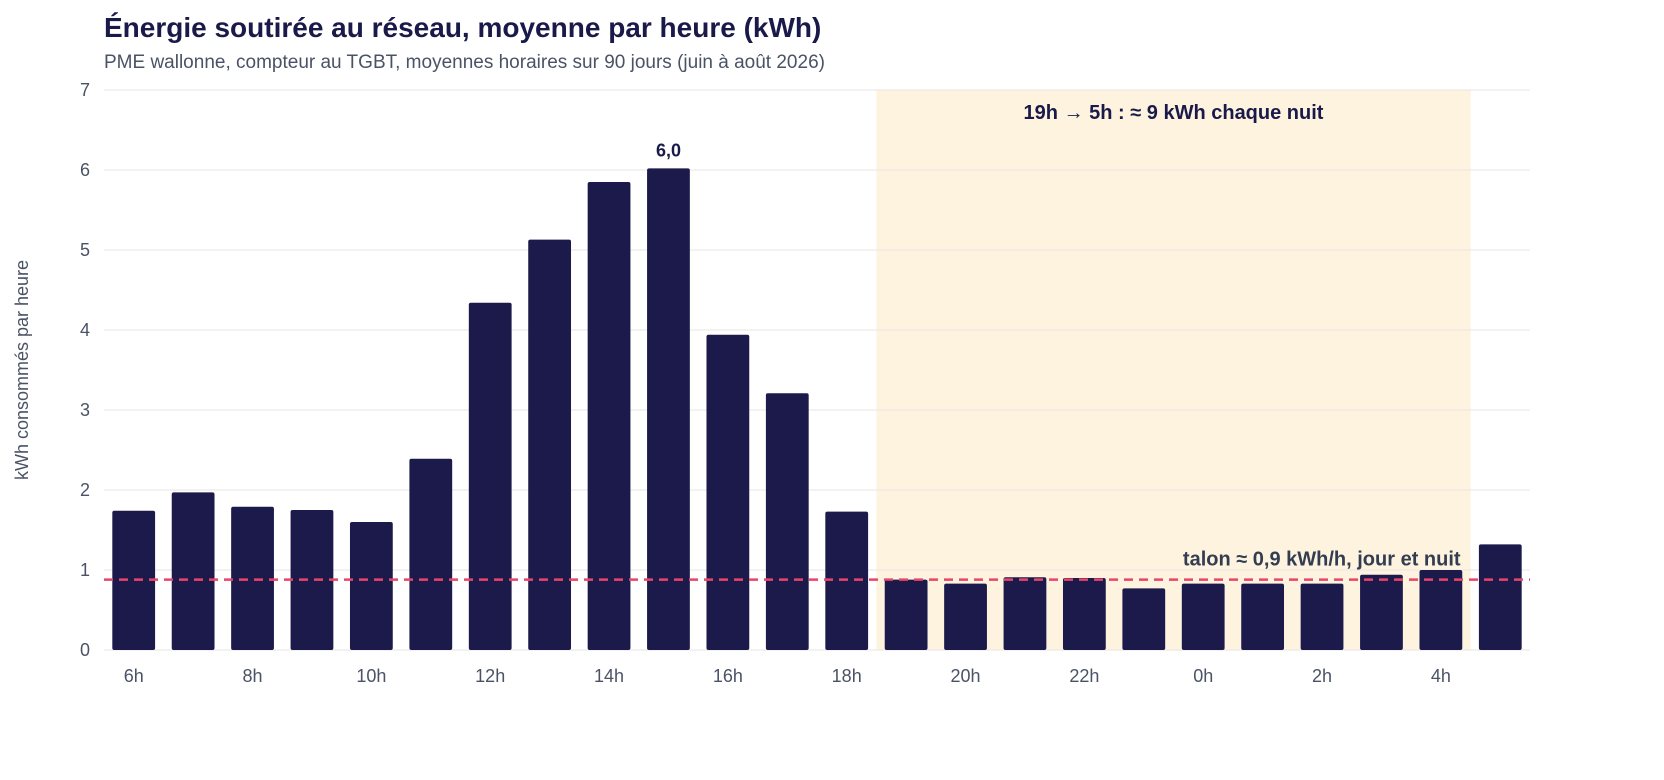 The height and width of the screenshot is (780, 1664). Describe the element at coordinates (85, 330) in the screenshot. I see `y-tick-label: 4` at that location.